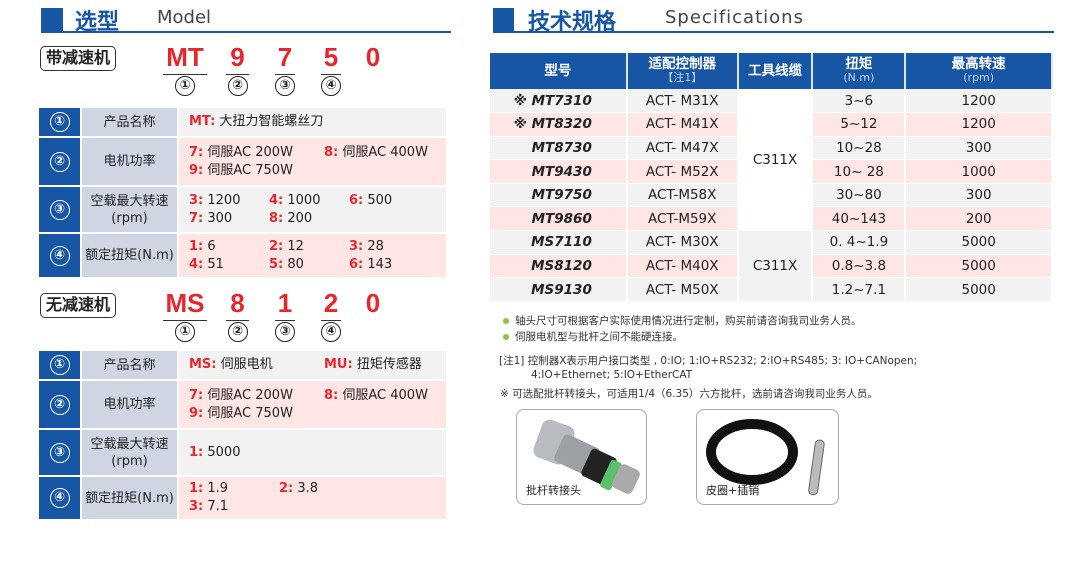 Image resolution: width=1092 pixels, height=564 pixels. Describe the element at coordinates (299, 488) in the screenshot. I see `option: 2: 3.8` at that location.